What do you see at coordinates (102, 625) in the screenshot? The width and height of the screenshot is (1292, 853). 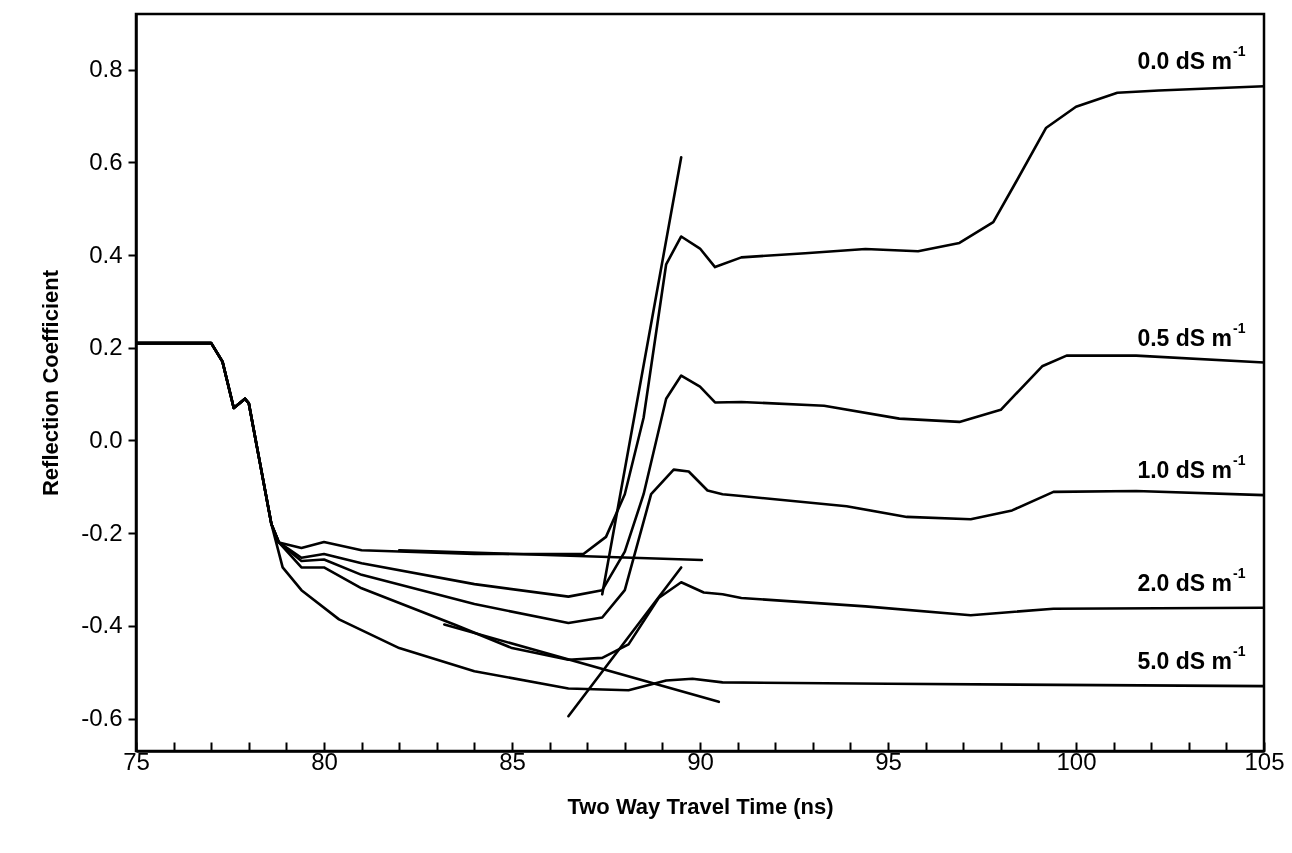 I see `y-tick-label: -0.4` at bounding box center [102, 625].